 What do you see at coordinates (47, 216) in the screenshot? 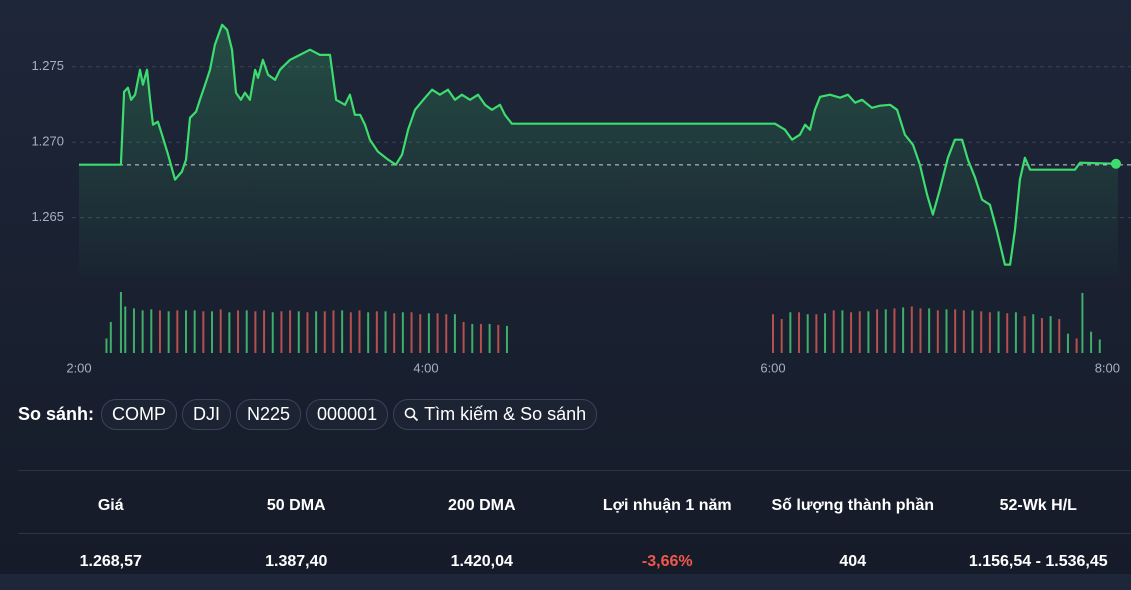
I see `y-tick-label: 1.265` at bounding box center [47, 216].